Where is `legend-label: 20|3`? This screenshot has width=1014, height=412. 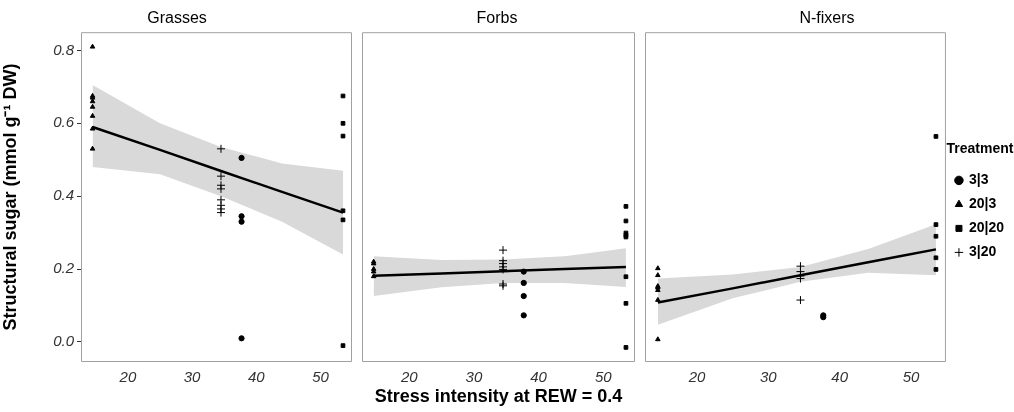
legend-label: 20|3 is located at coordinates (982, 203).